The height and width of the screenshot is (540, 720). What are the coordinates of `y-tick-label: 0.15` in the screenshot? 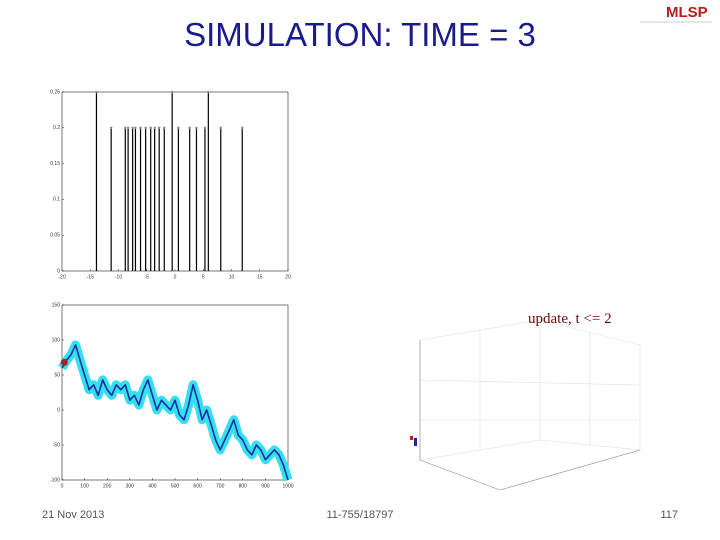 It's located at (55, 164).